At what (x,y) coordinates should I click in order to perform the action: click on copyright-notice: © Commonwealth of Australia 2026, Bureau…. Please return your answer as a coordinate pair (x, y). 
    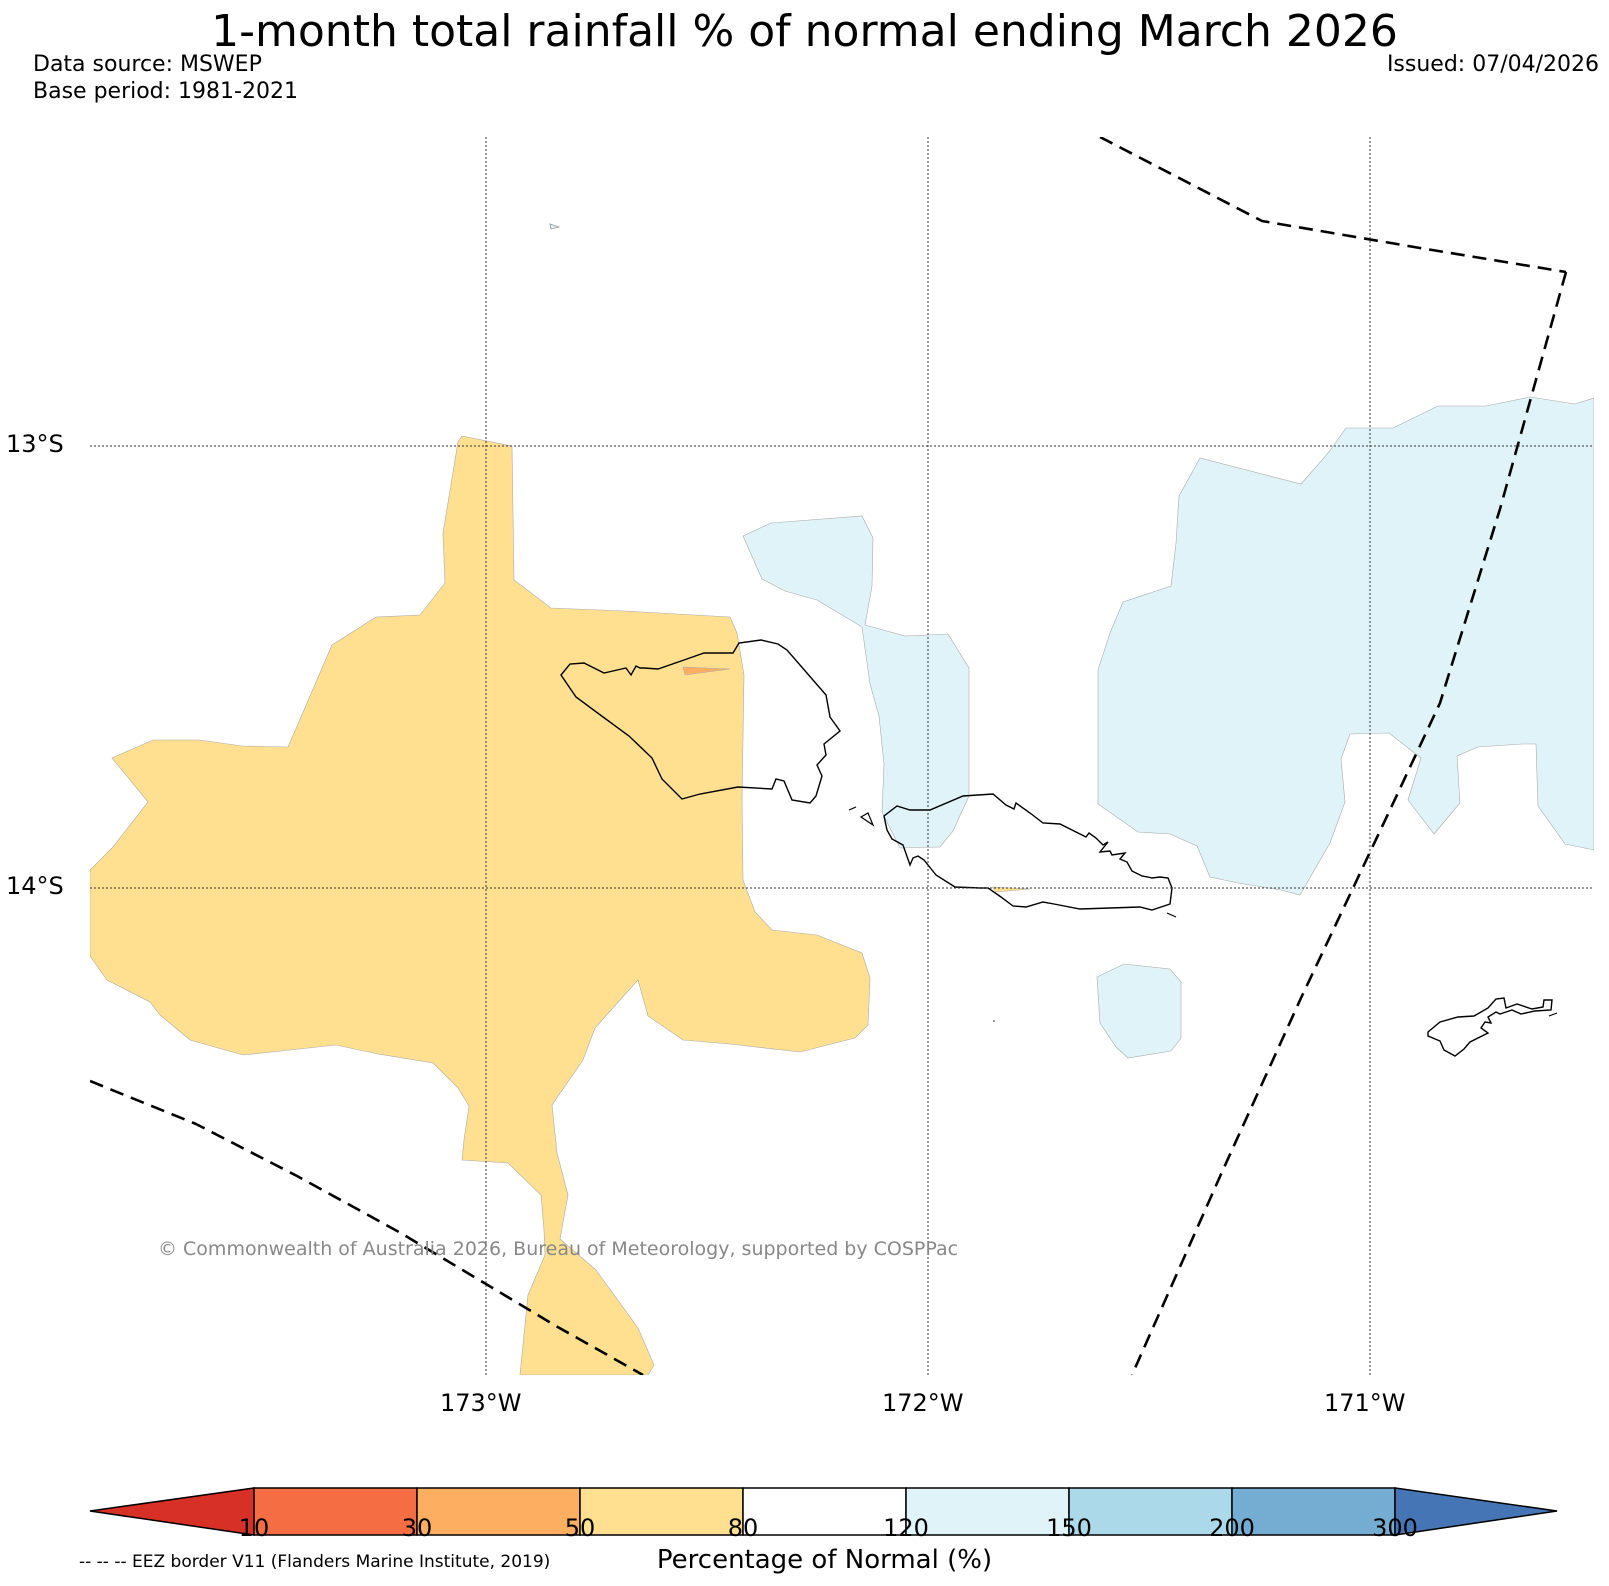
    Looking at the image, I should click on (558, 1249).